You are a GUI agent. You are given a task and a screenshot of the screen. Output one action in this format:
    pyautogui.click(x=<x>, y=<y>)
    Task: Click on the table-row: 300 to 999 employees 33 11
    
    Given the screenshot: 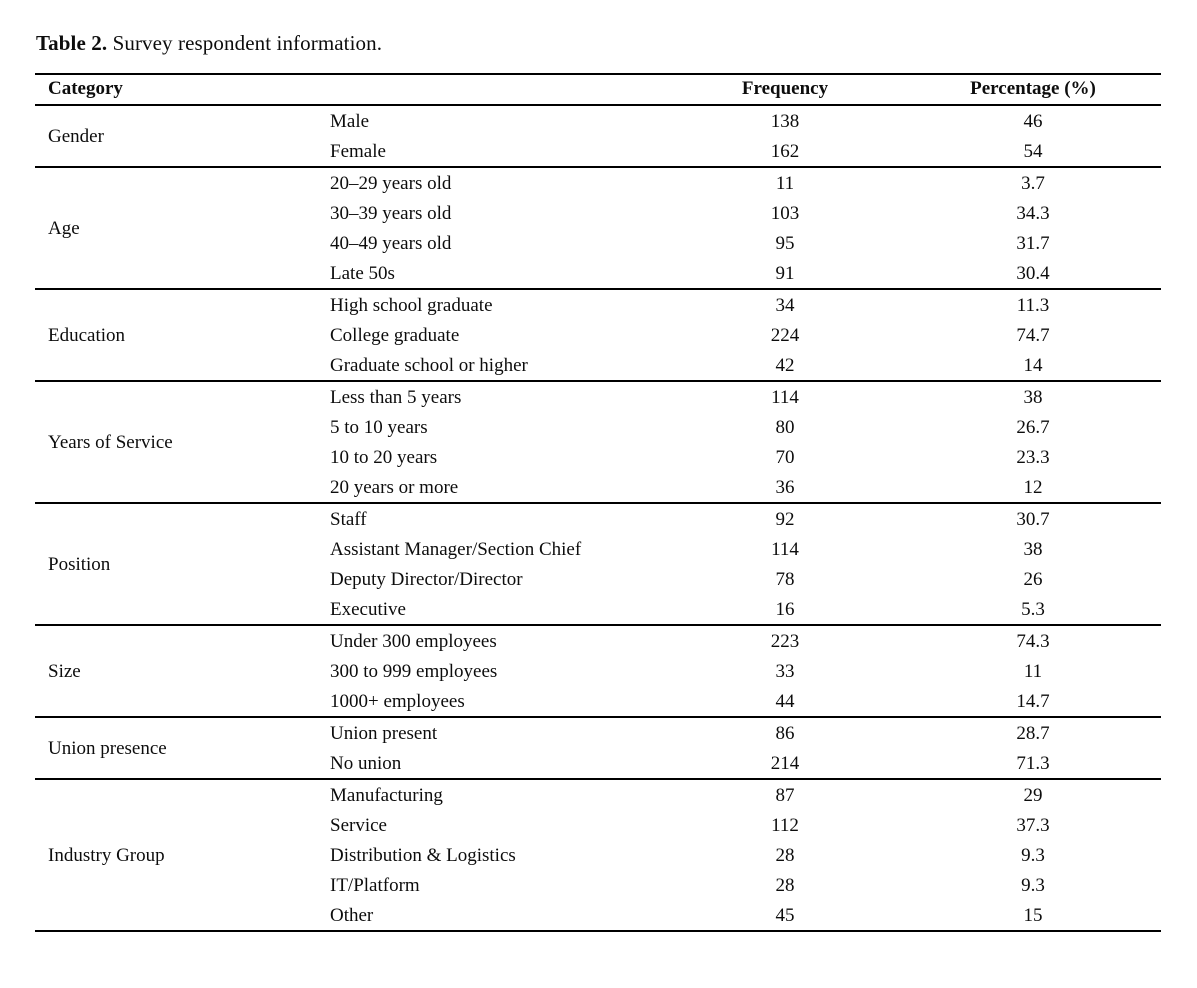 What is the action you would take?
    pyautogui.click(x=598, y=671)
    